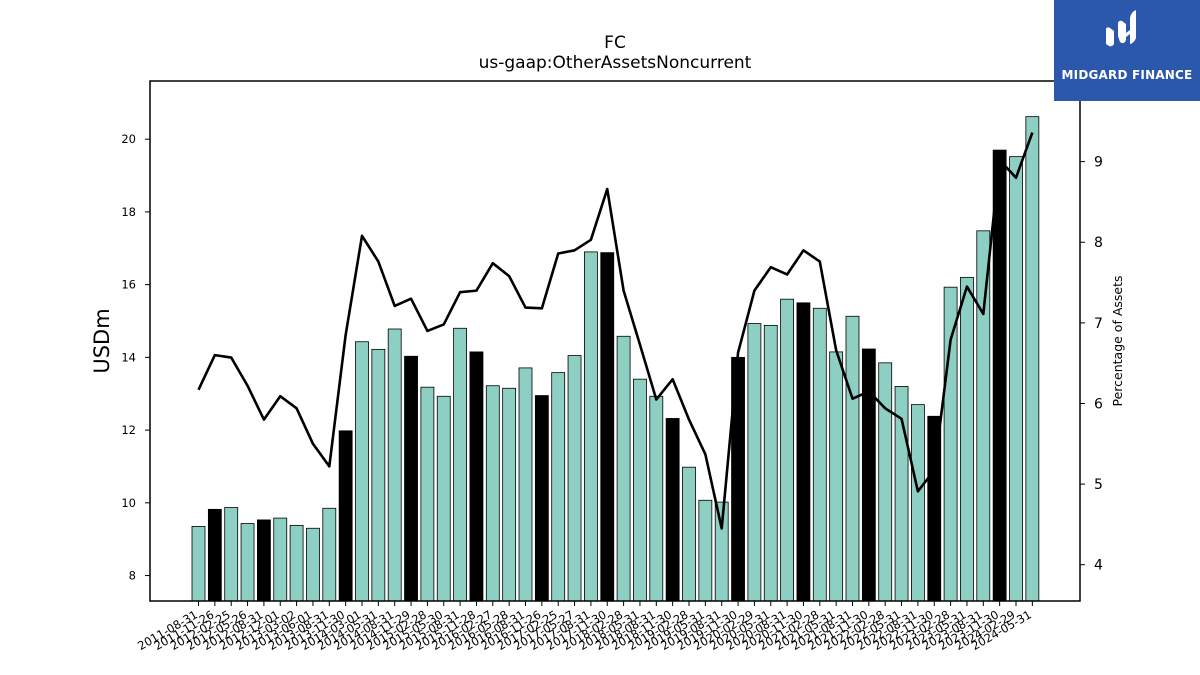 The width and height of the screenshot is (1200, 675). I want to click on y-axis-right: 4 5 6 7 8 9, so click(1091, 364).